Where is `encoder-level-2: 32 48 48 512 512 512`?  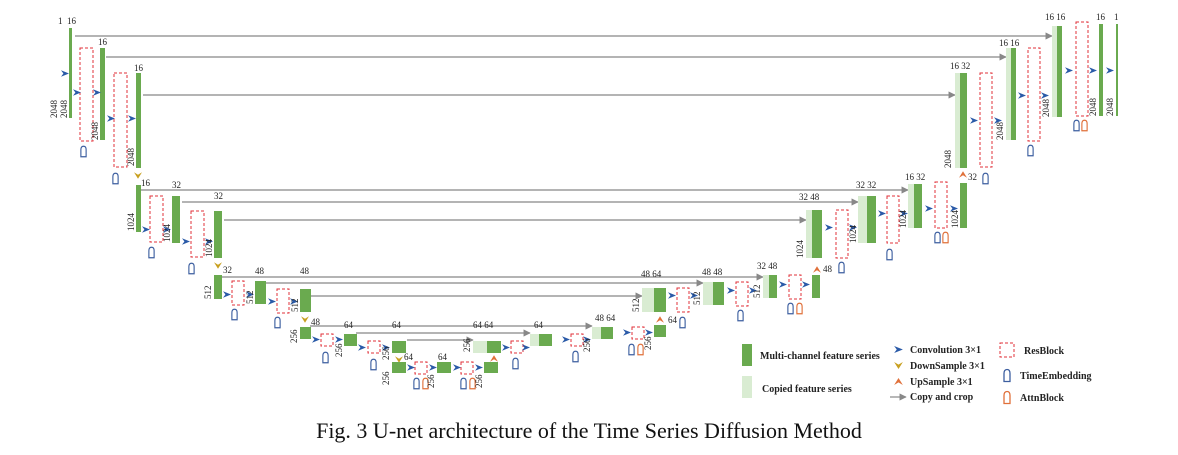 encoder-level-2: 32 48 48 512 512 512 is located at coordinates (257, 297).